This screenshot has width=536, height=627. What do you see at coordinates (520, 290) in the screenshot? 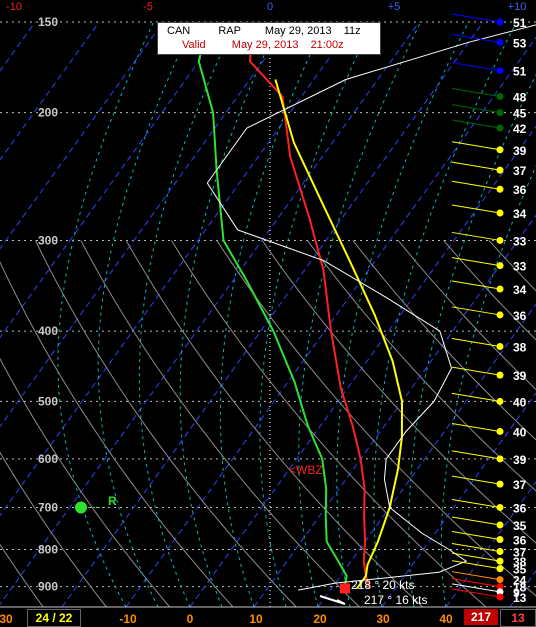
I see `wind-speed-label: 34` at bounding box center [520, 290].